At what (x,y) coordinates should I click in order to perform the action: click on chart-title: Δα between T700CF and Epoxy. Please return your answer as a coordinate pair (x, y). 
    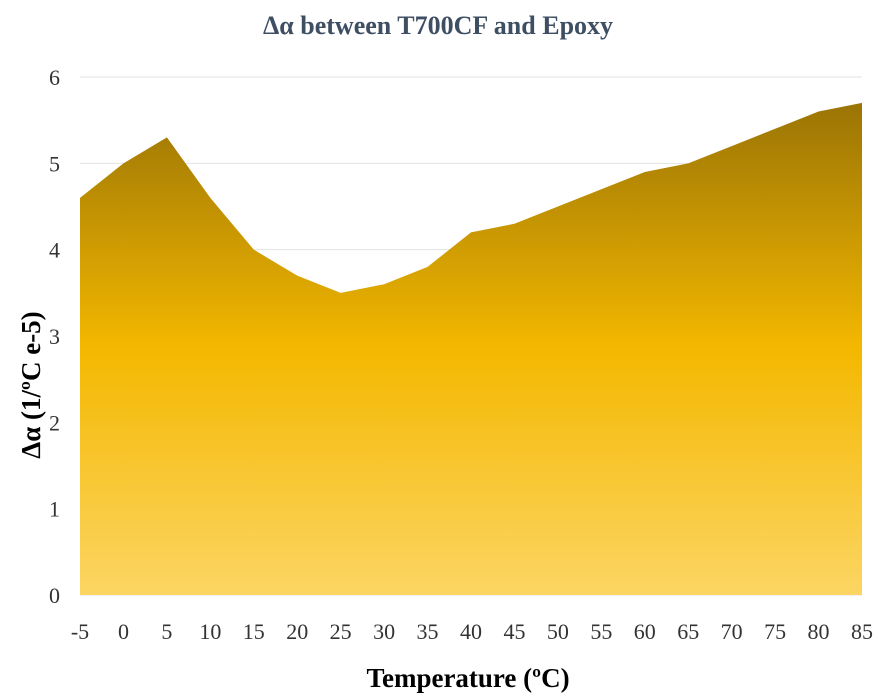
    Looking at the image, I should click on (438, 25).